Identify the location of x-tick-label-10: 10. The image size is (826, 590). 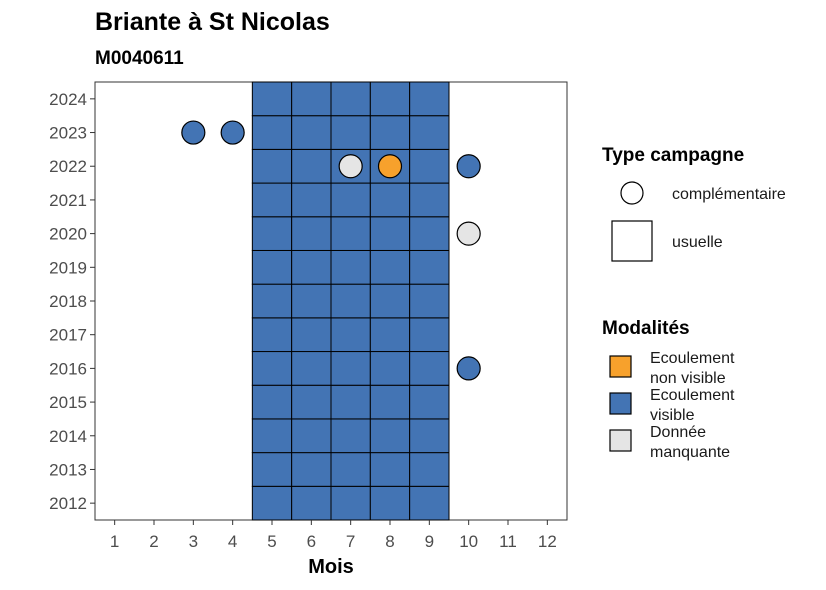
(468, 541).